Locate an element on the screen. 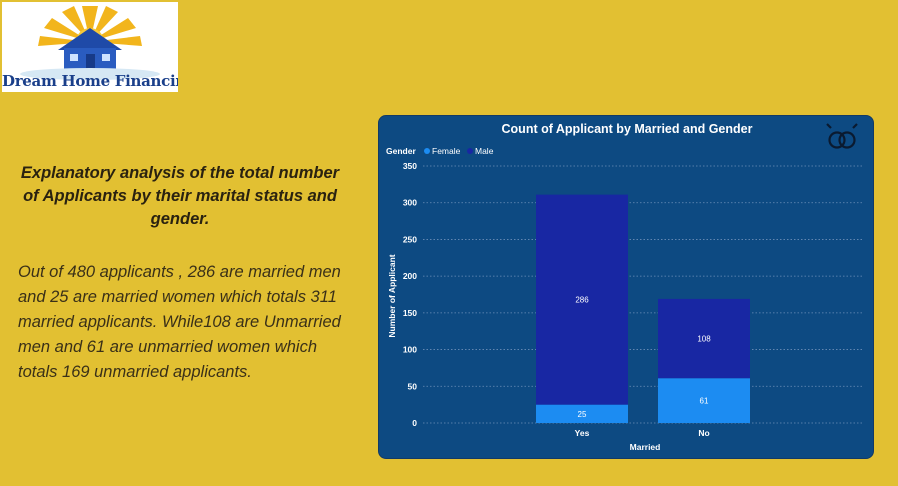  gender-symbol-icon is located at coordinates (842, 136).